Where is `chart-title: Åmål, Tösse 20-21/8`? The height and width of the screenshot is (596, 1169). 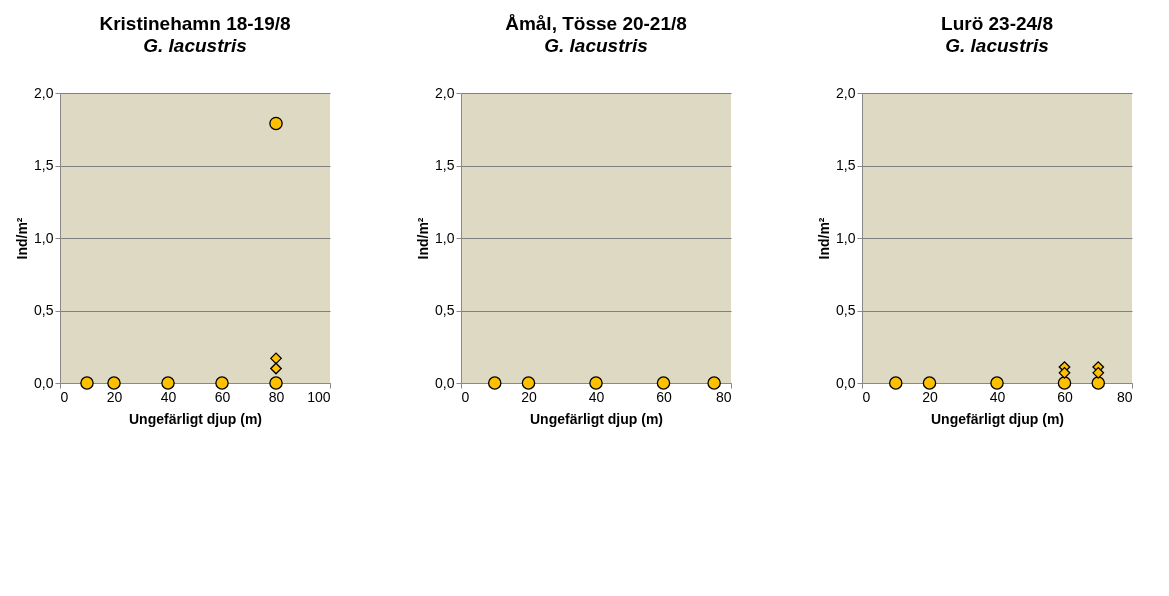 chart-title: Åmål, Tösse 20-21/8 is located at coordinates (596, 23).